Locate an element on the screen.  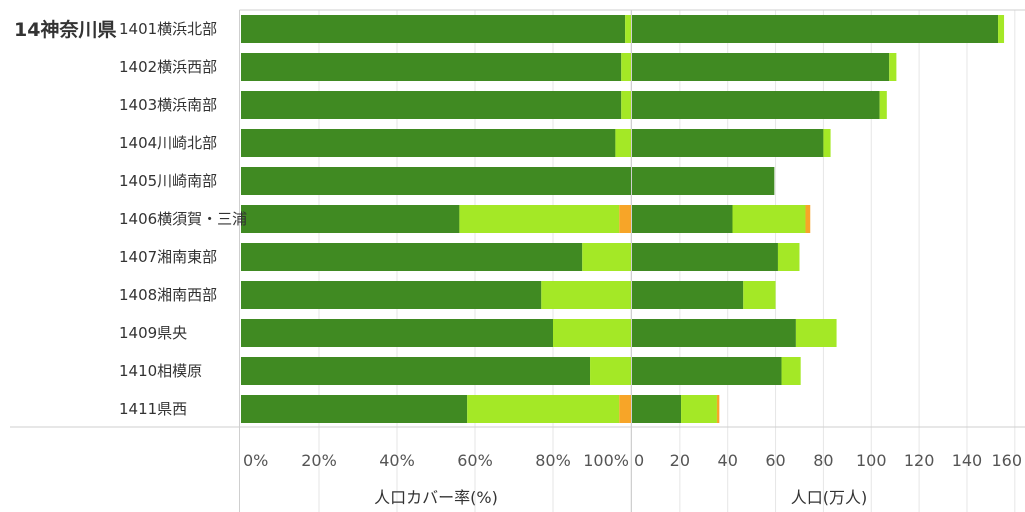
bar-p1-r0-s0 is located at coordinates (815, 29).